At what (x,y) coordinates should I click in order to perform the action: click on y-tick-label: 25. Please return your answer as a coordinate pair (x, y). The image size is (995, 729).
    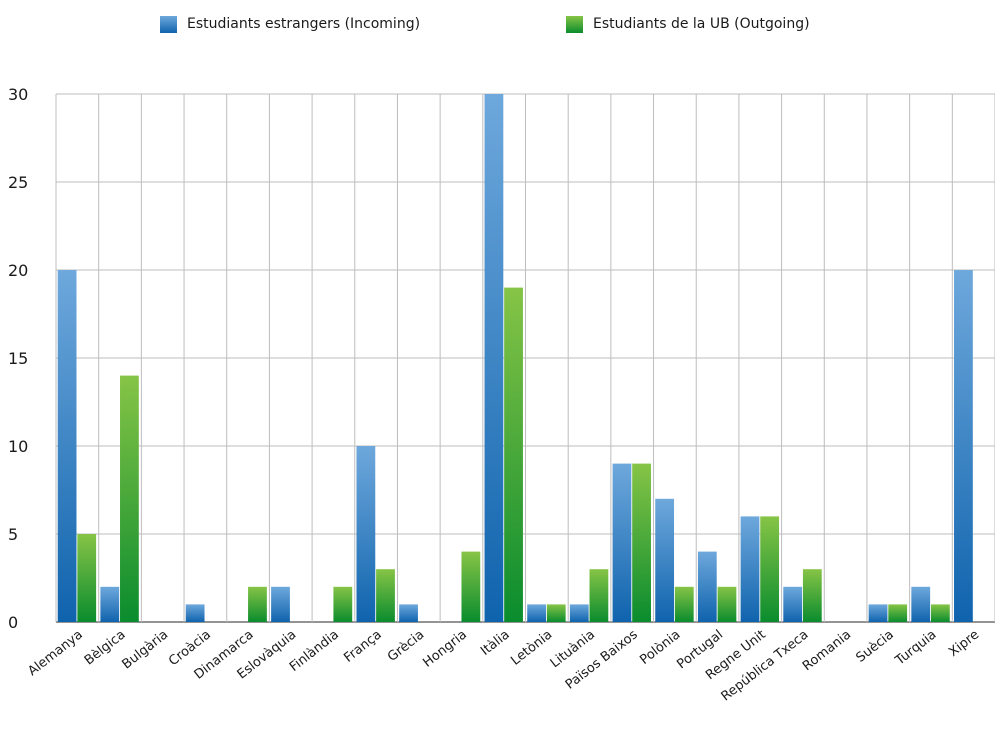
    Looking at the image, I should click on (18, 182).